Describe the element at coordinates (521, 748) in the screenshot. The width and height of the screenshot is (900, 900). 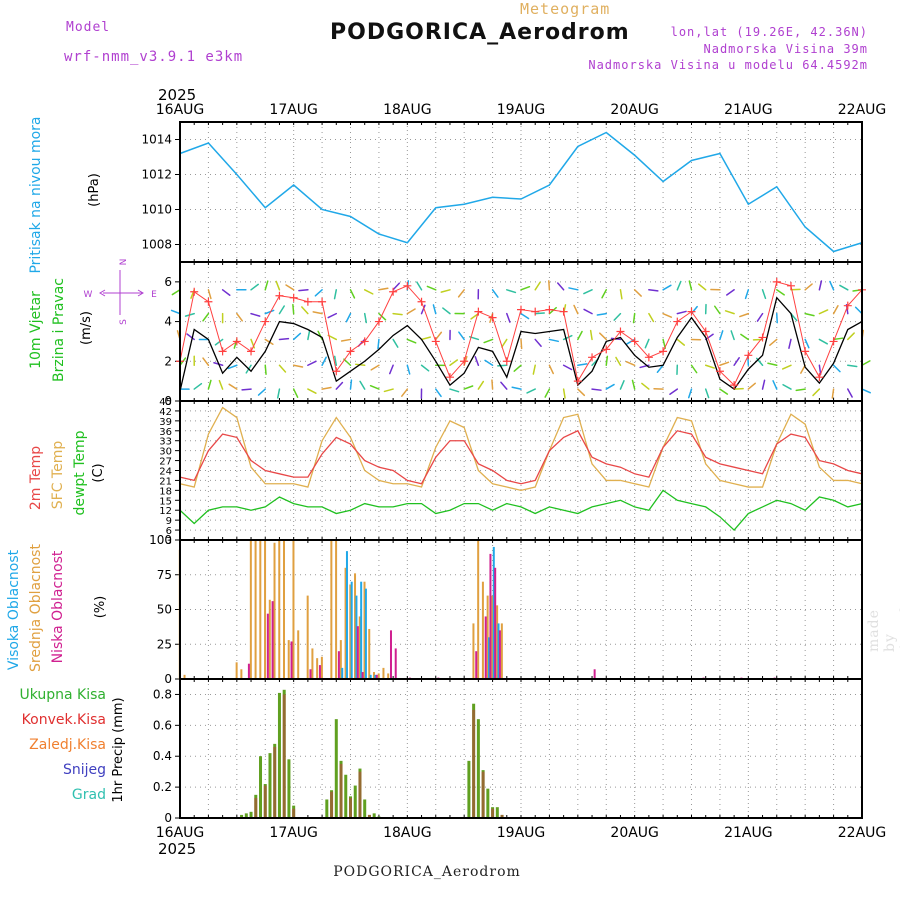
I see `panel-frame-precipitation` at that location.